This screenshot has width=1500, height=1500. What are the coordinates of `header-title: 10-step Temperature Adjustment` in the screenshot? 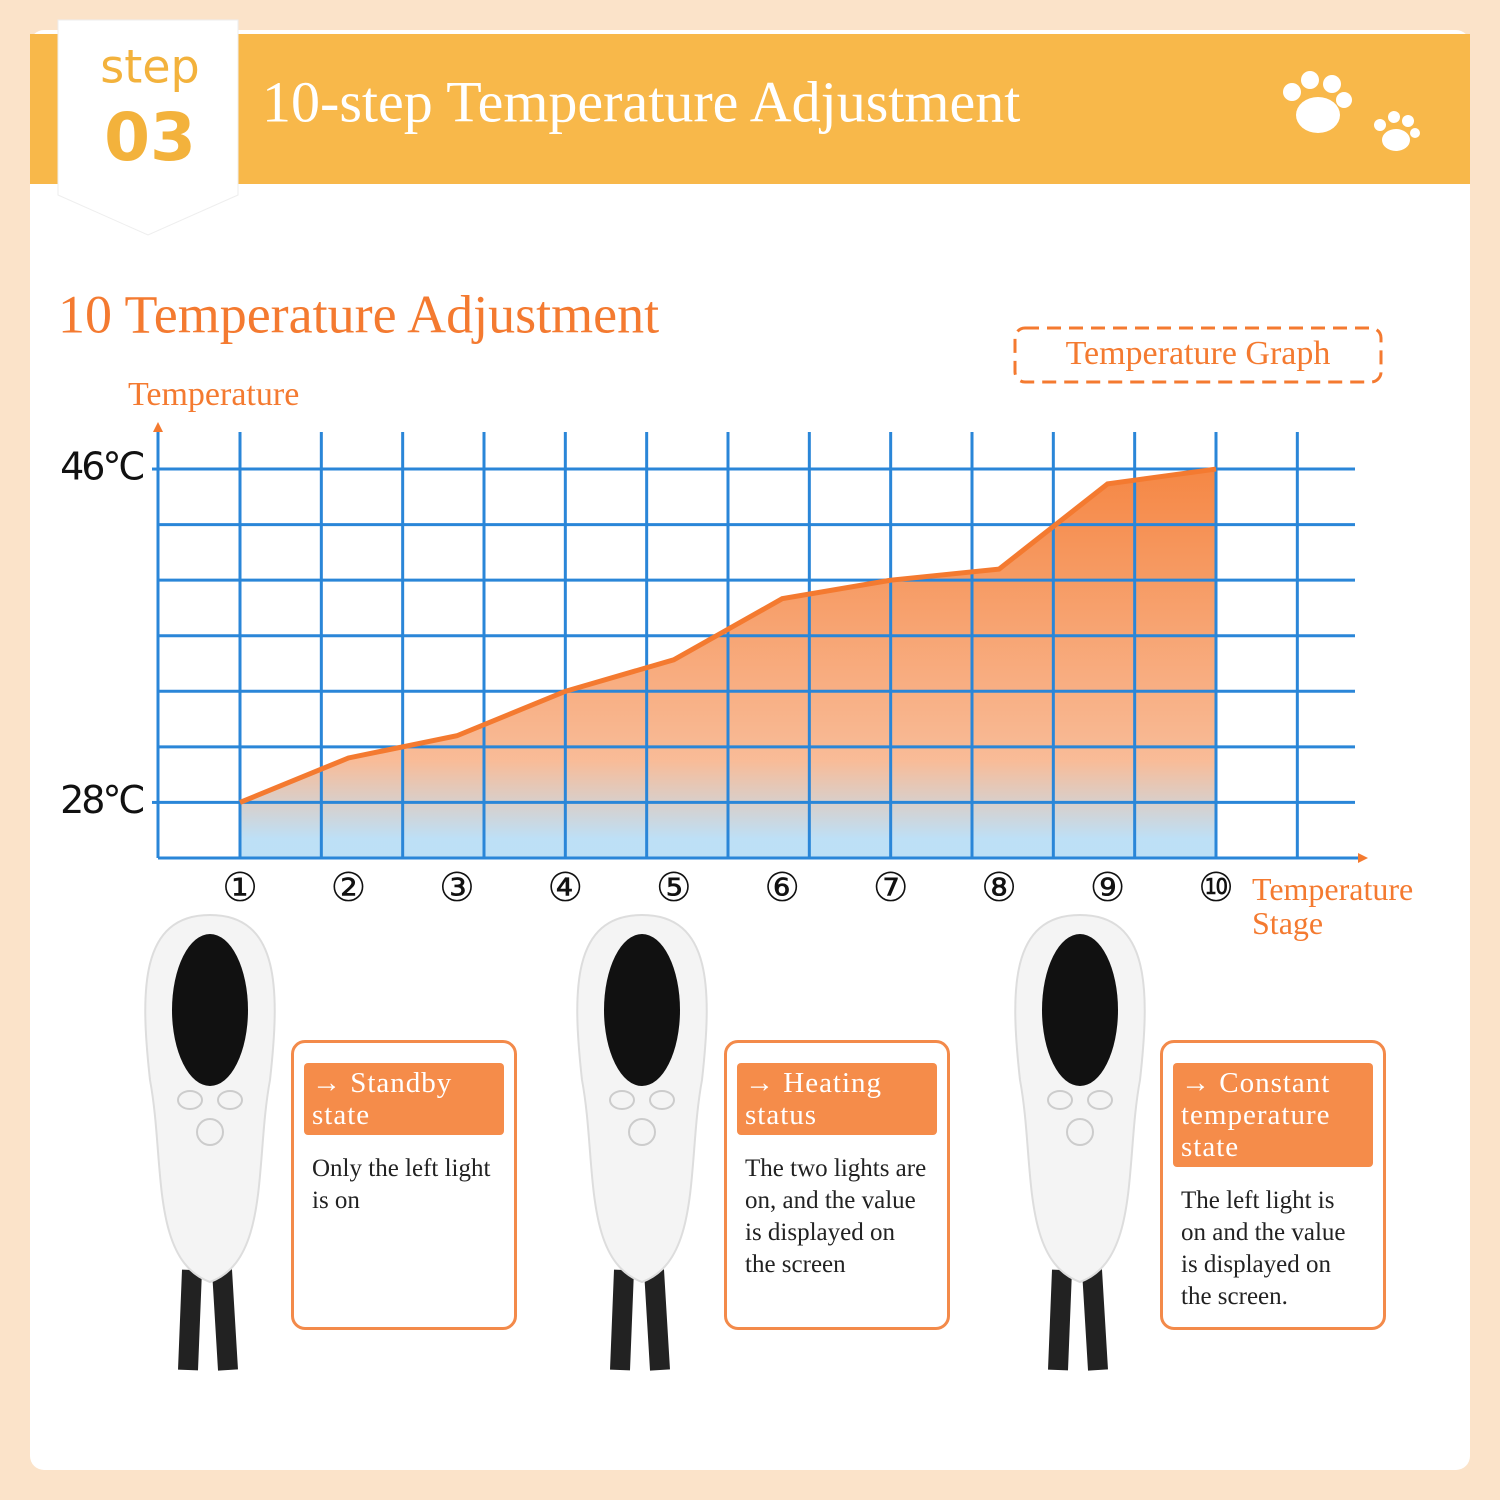 It's located at (641, 101).